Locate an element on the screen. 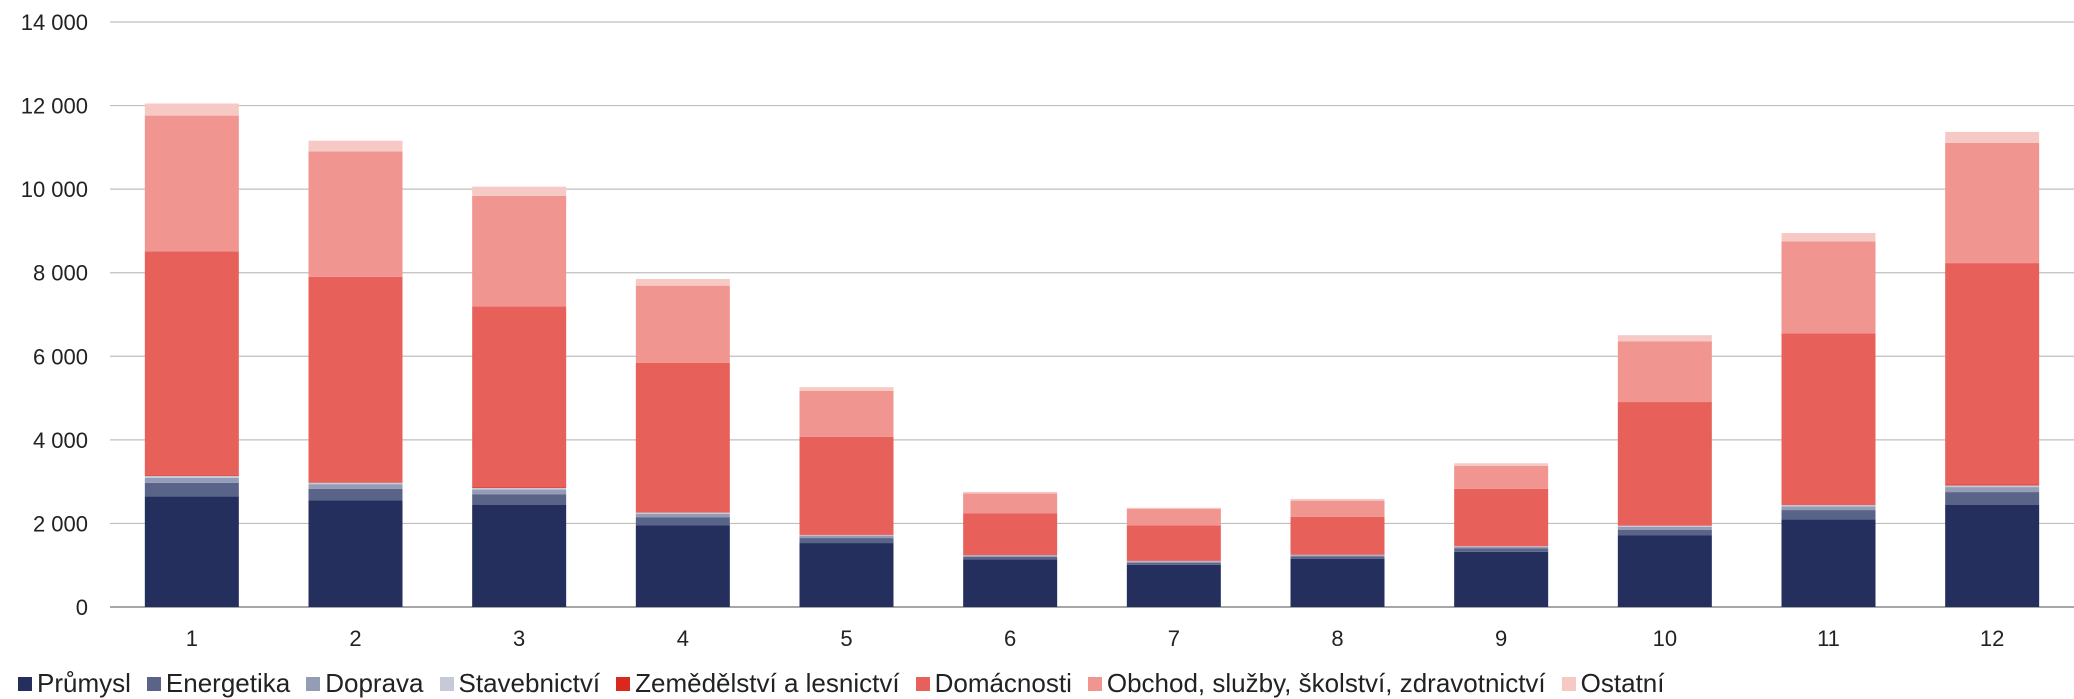 The height and width of the screenshot is (699, 2074). y-tick-label: 4 000 is located at coordinates (60, 440).